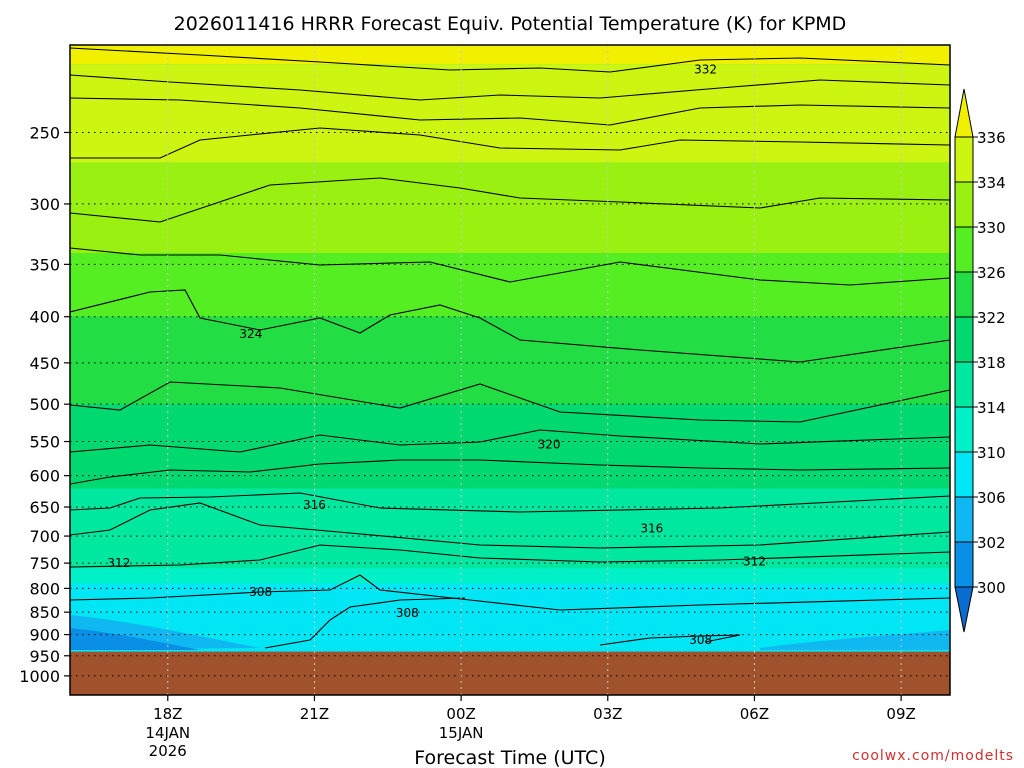 The height and width of the screenshot is (768, 1024). Describe the element at coordinates (991, 498) in the screenshot. I see `colorbar-label: 306` at that location.